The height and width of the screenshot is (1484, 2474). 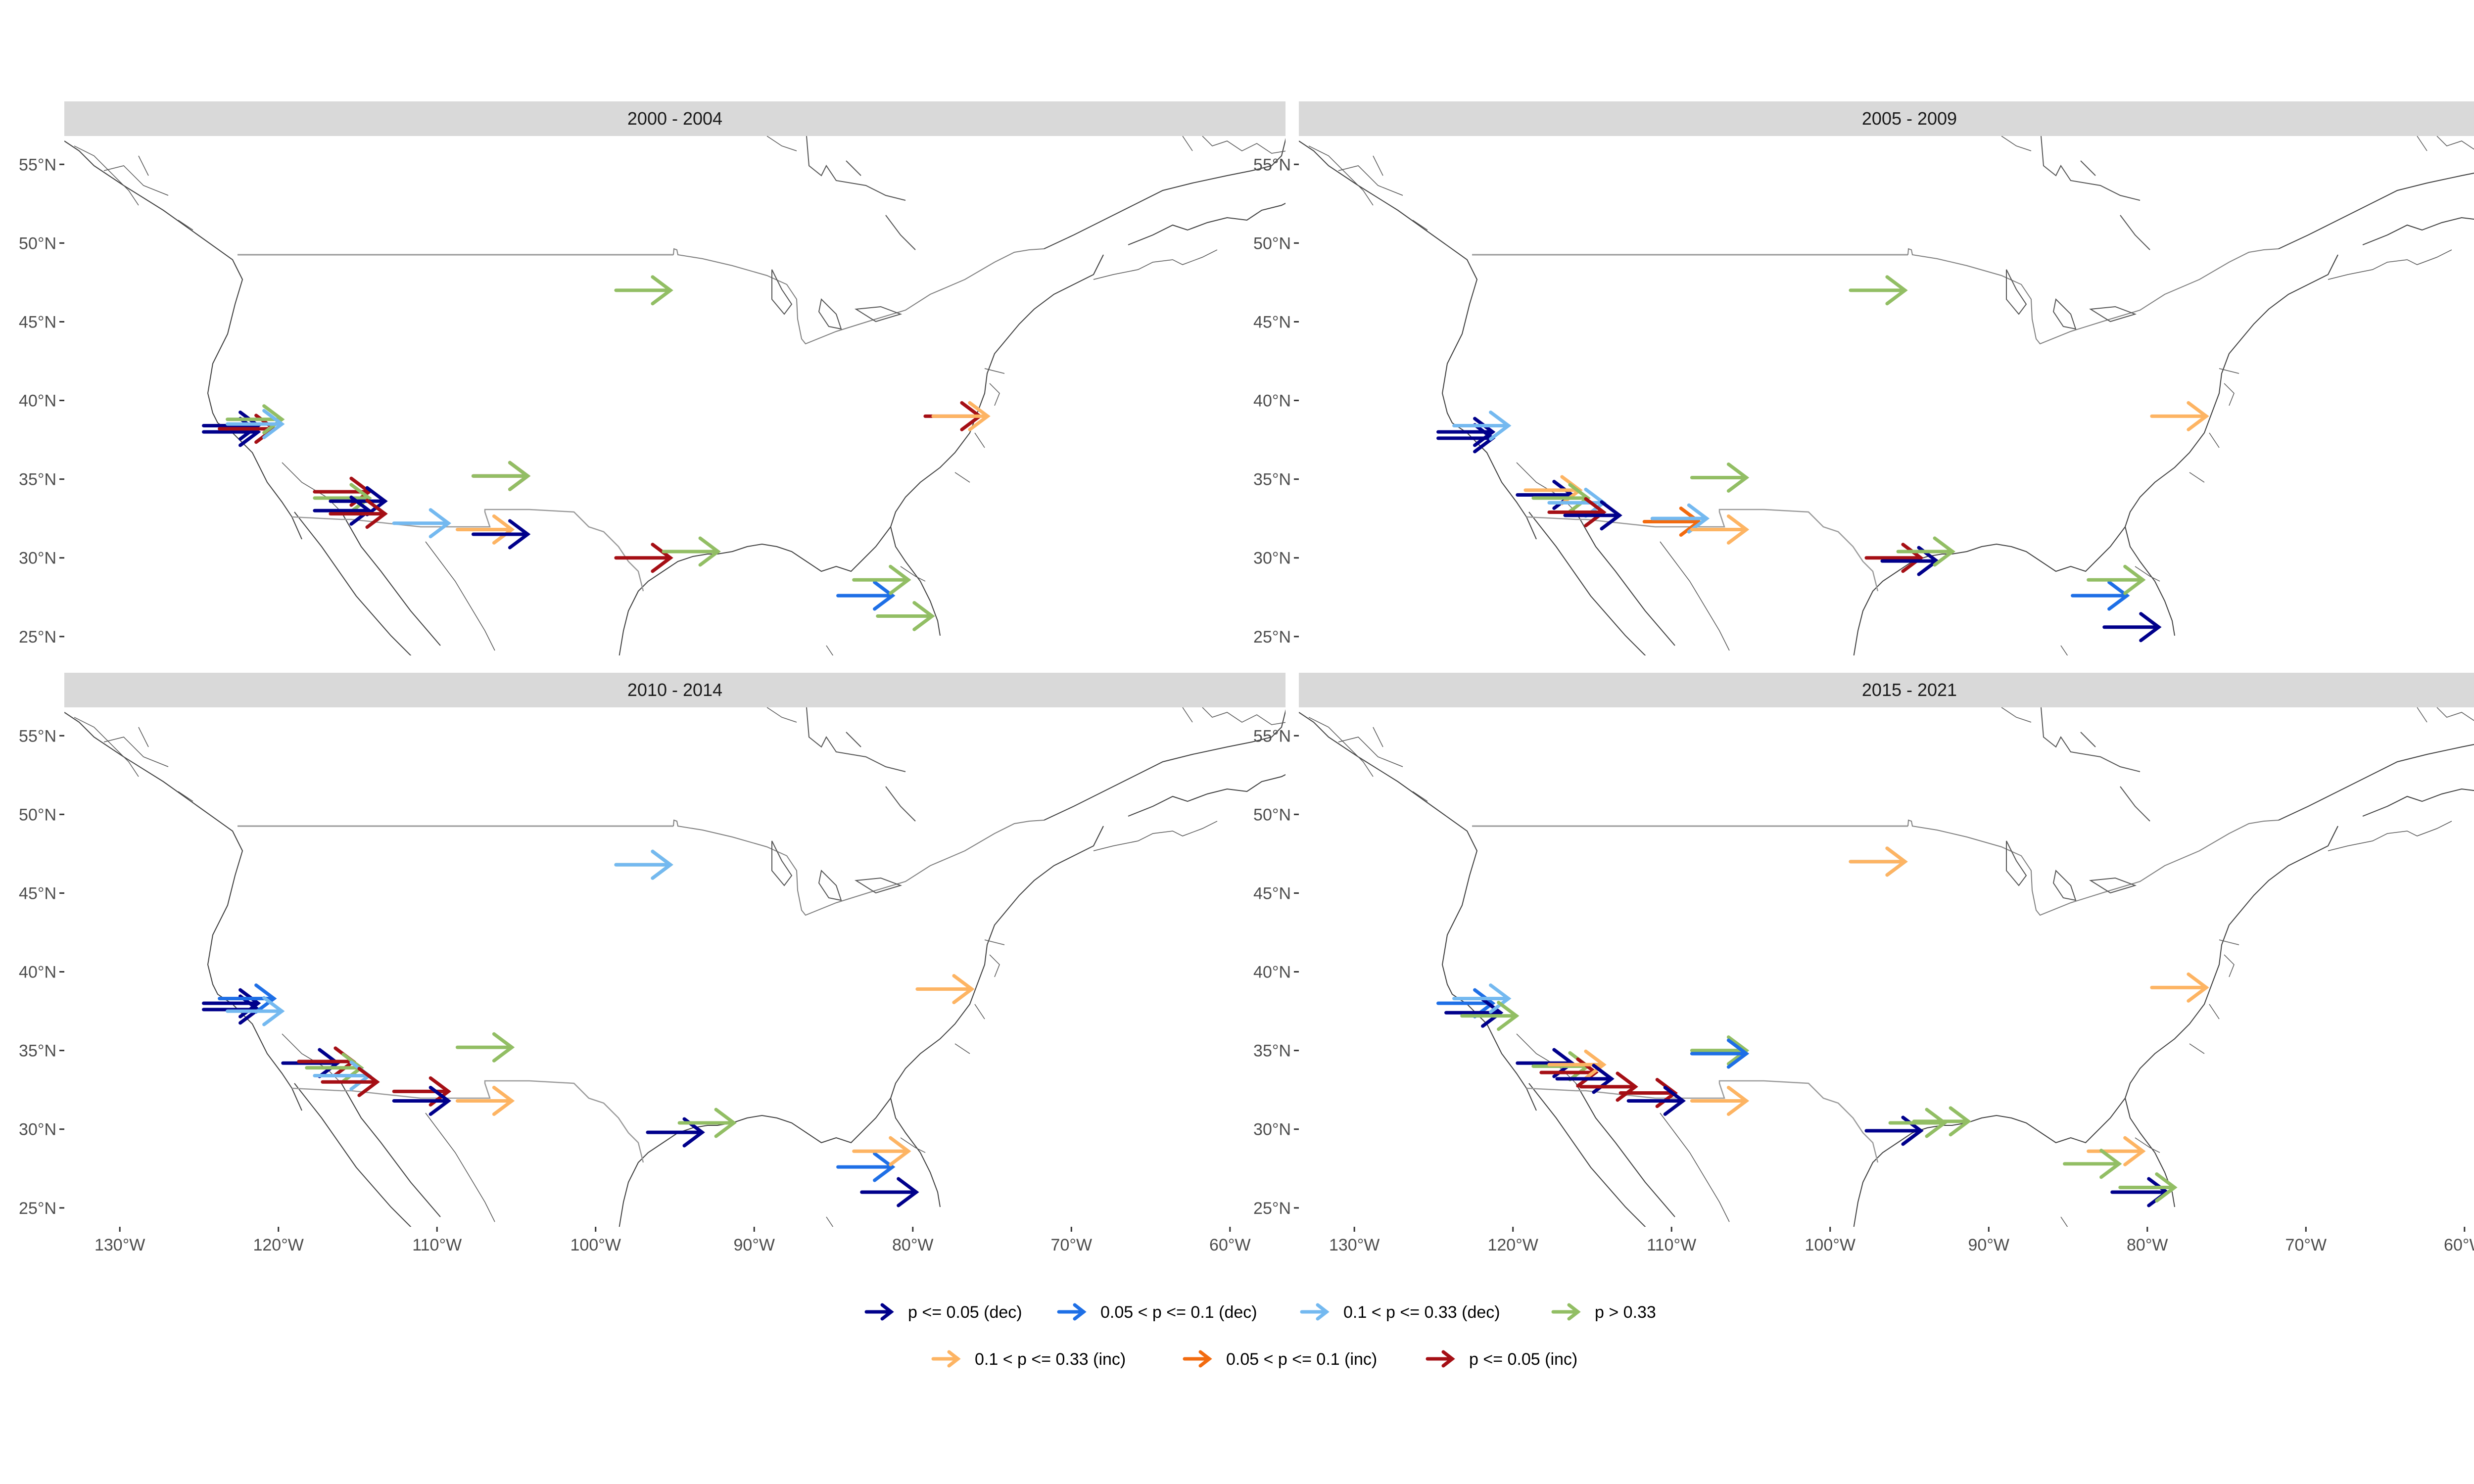 I want to click on panel-title: 2010 - 2014, so click(x=675, y=690).